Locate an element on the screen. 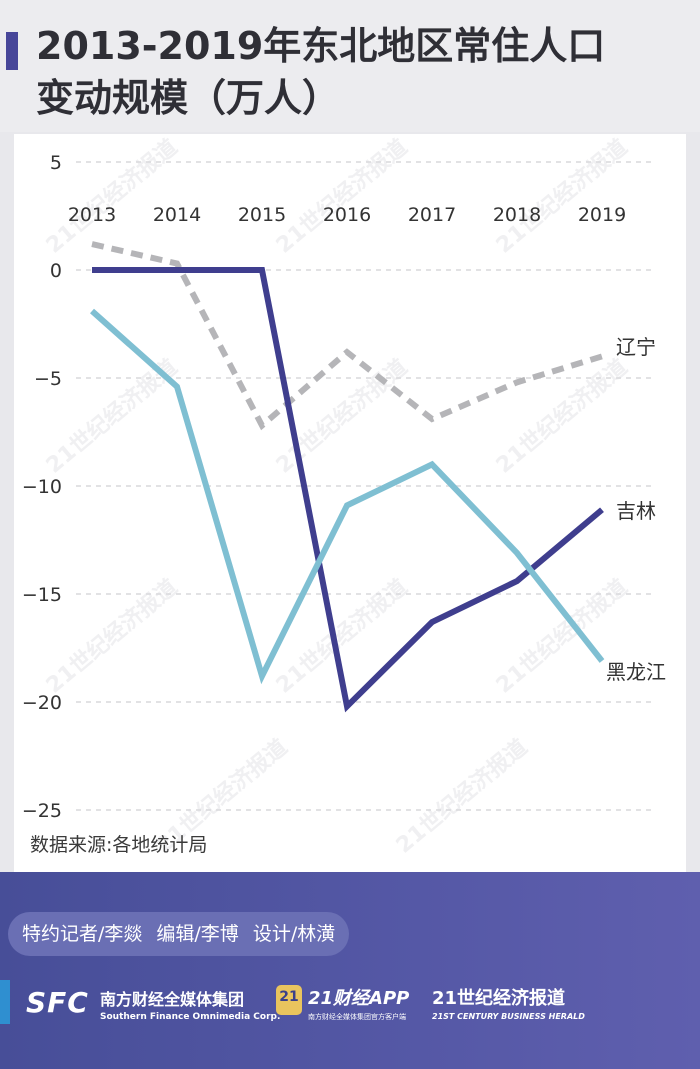 The image size is (700, 1069). x-tick-label: 2015 is located at coordinates (262, 215).